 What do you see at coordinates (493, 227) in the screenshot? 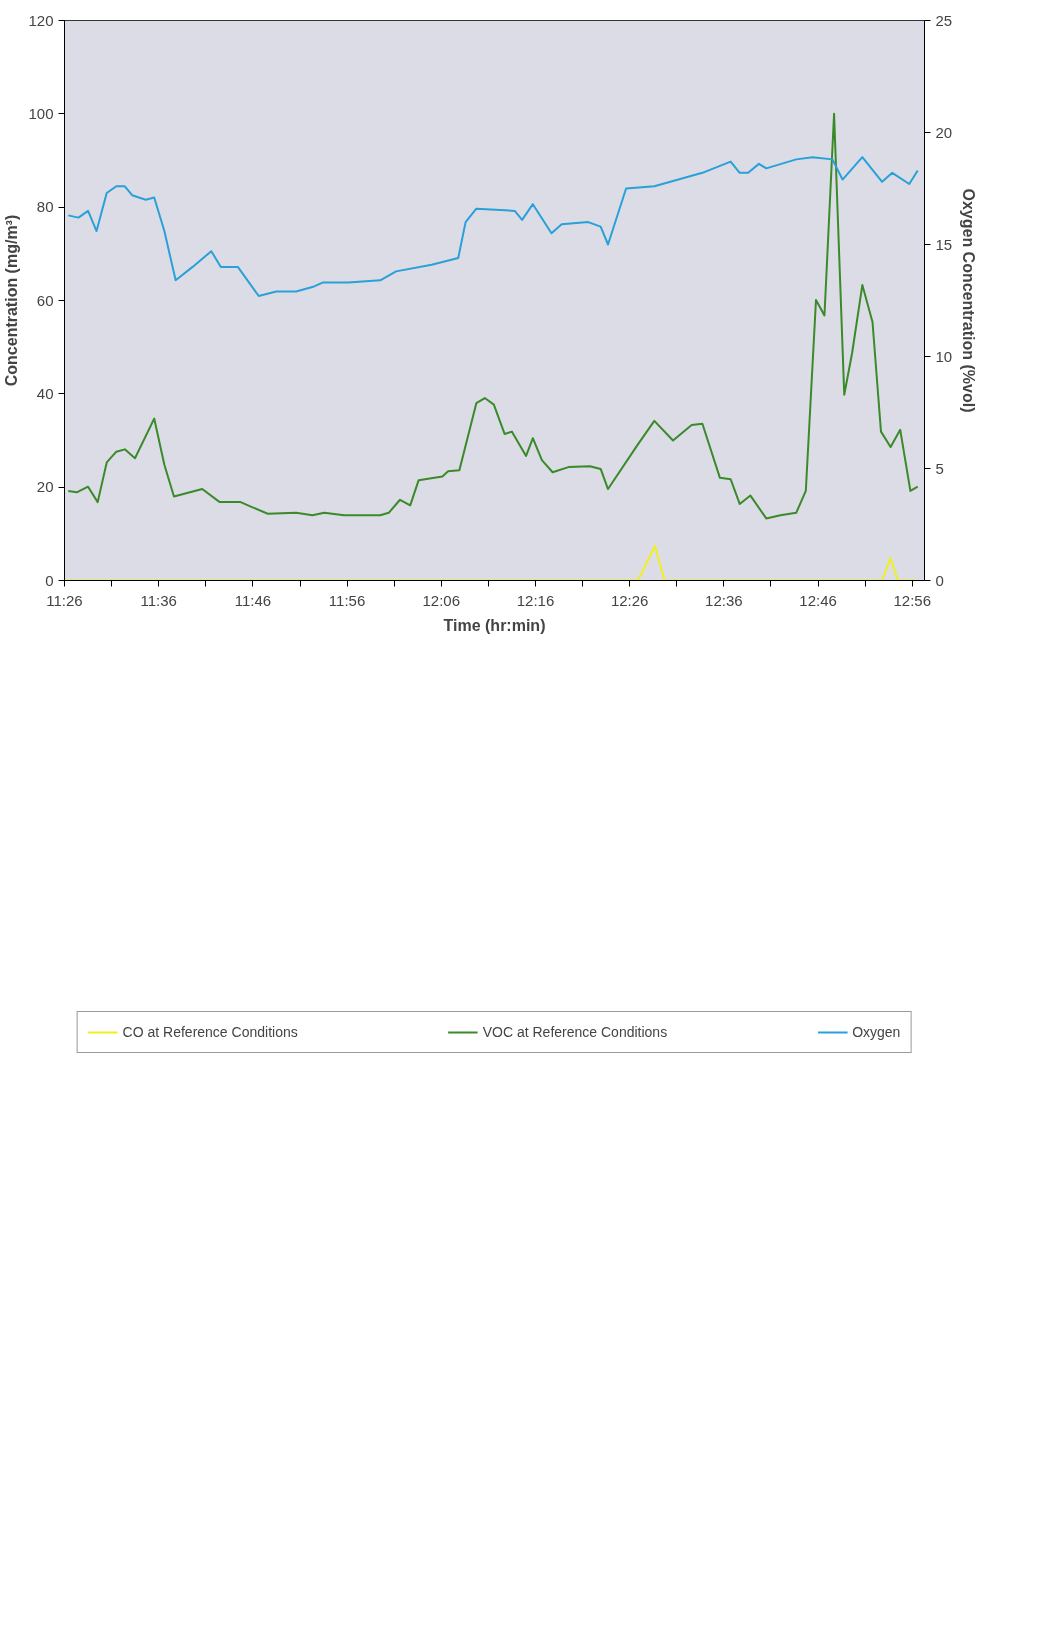
I see `line-series` at bounding box center [493, 227].